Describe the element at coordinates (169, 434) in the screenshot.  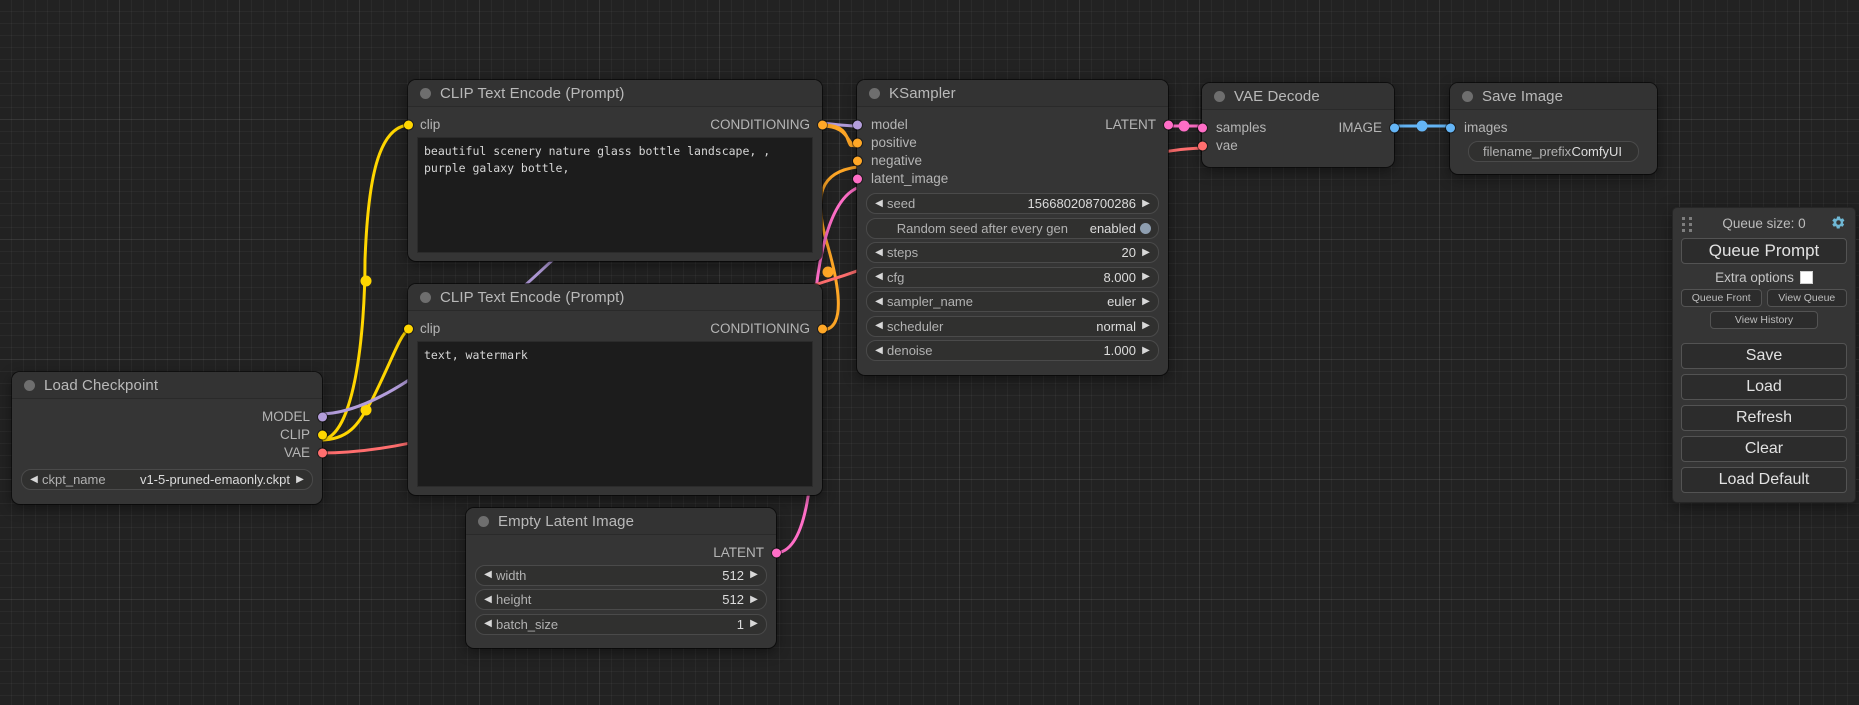
I see `output-port-clip: CLIP` at that location.